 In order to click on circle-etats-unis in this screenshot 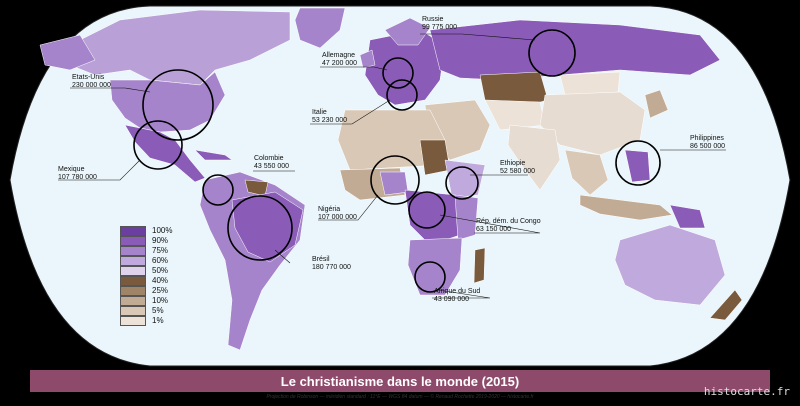, I will do `click(178, 105)`.